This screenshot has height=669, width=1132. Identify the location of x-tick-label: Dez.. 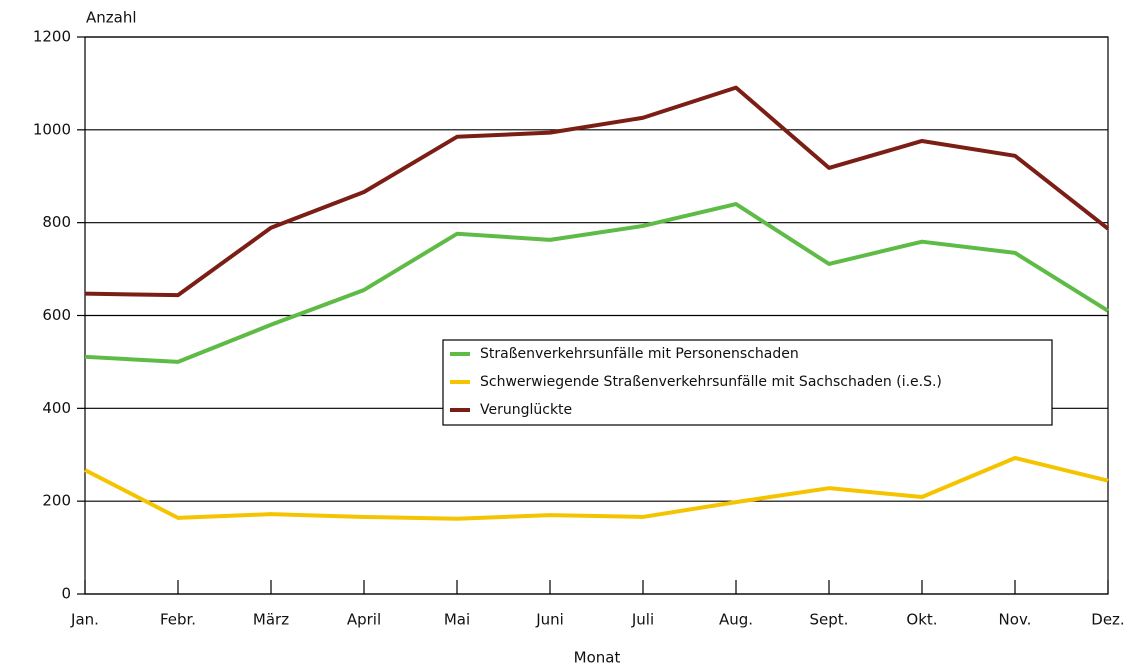
(1107, 620).